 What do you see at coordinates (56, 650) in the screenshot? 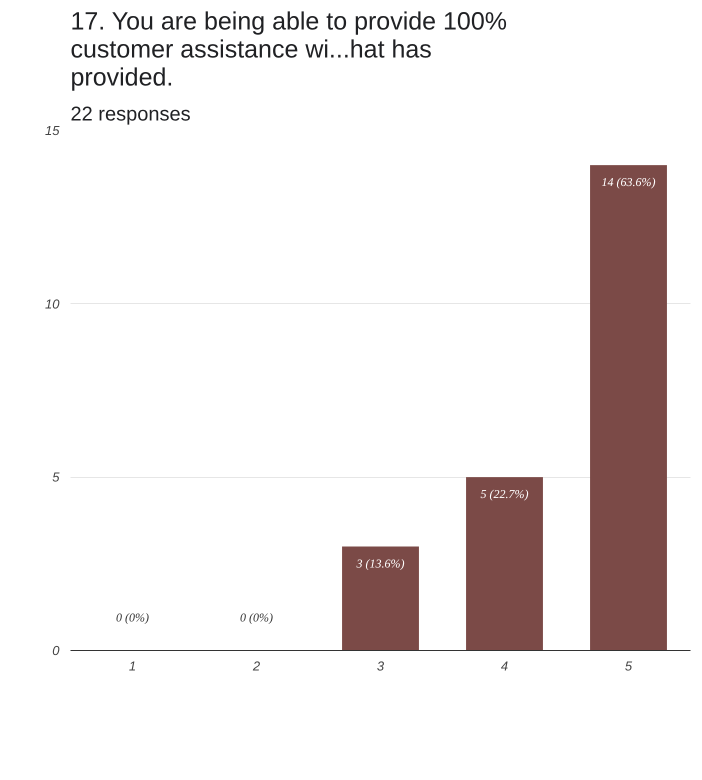
I see `y-tick-label: 0` at bounding box center [56, 650].